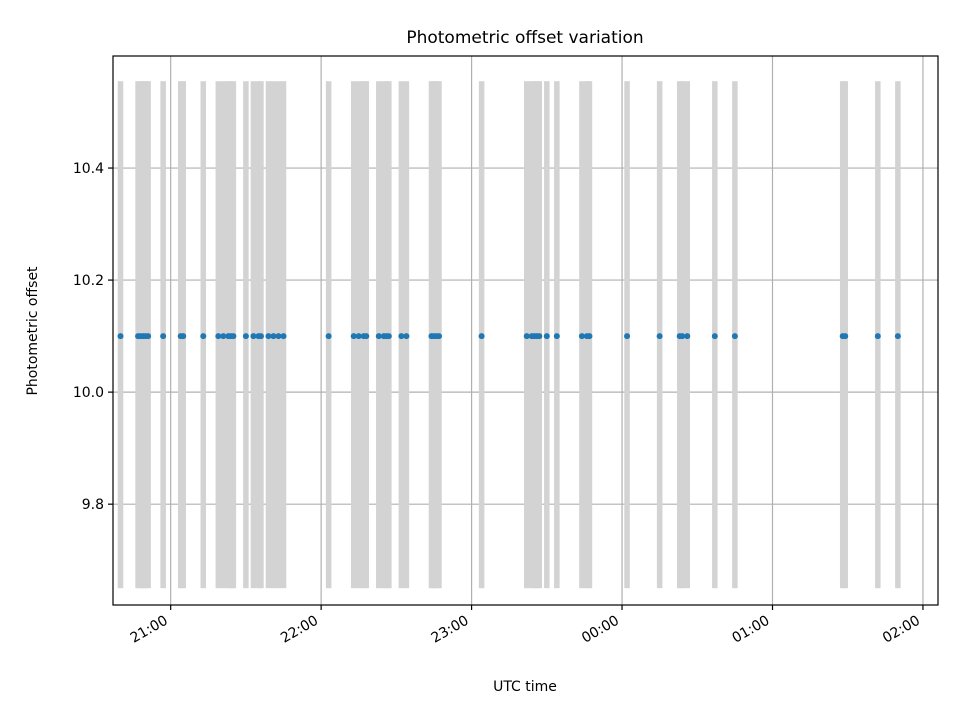 Image resolution: width=960 pixels, height=720 pixels. What do you see at coordinates (600, 630) in the screenshot?
I see `x-tick-label: 00:00` at bounding box center [600, 630].